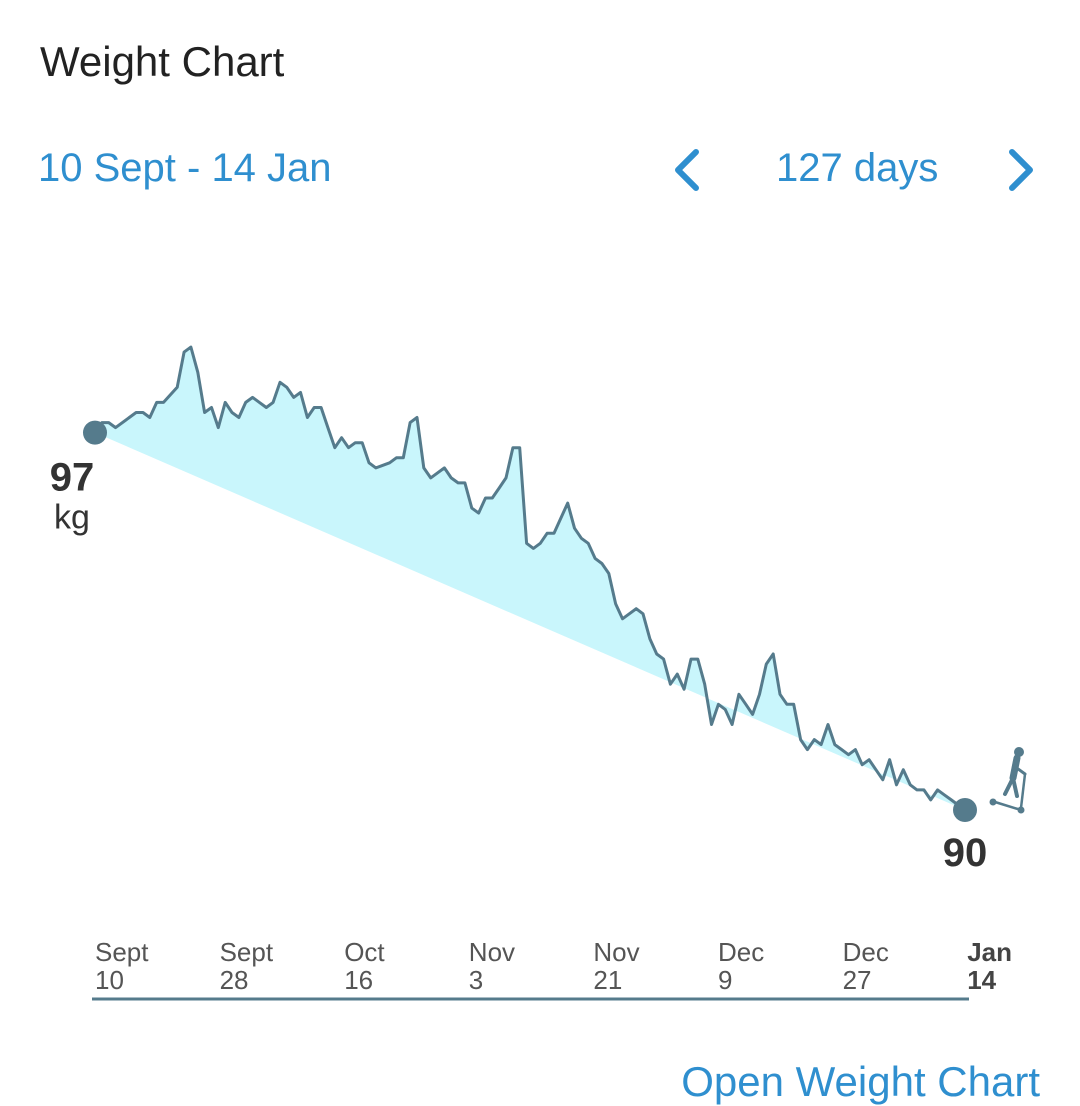  What do you see at coordinates (95, 432) in the screenshot?
I see `start-point` at bounding box center [95, 432].